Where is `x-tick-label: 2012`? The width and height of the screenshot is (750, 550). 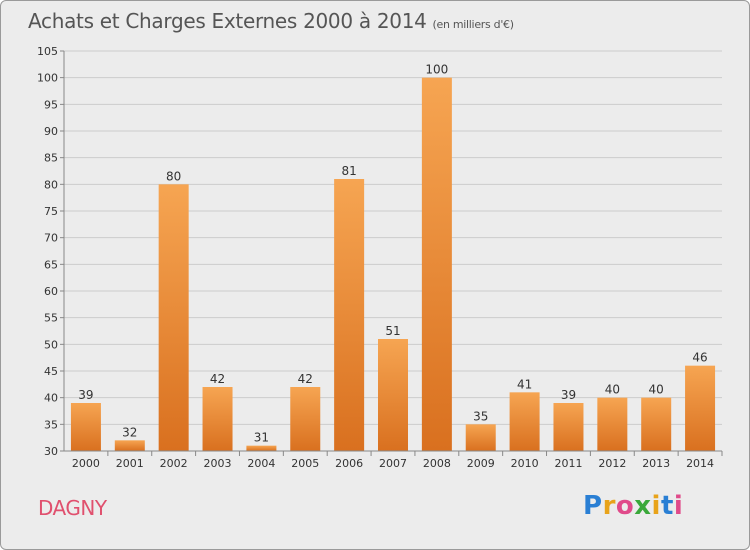
x-tick-label: 2012 is located at coordinates (612, 463).